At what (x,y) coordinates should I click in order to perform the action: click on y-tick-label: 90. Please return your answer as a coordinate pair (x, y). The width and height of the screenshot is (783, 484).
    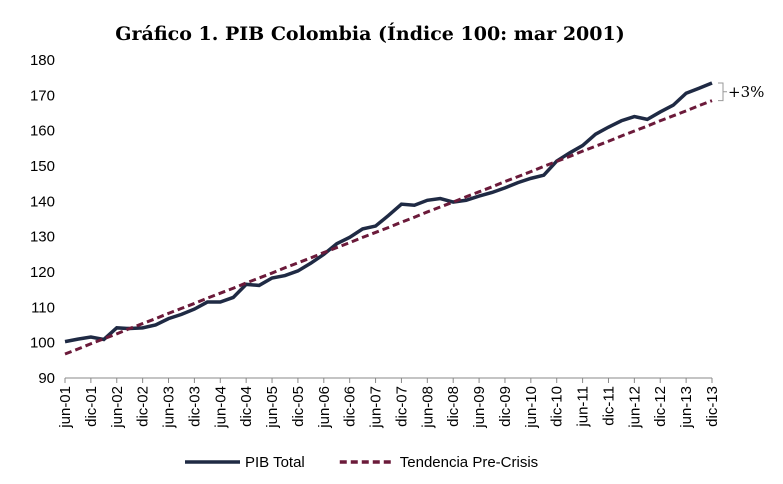
    Looking at the image, I should click on (46, 378).